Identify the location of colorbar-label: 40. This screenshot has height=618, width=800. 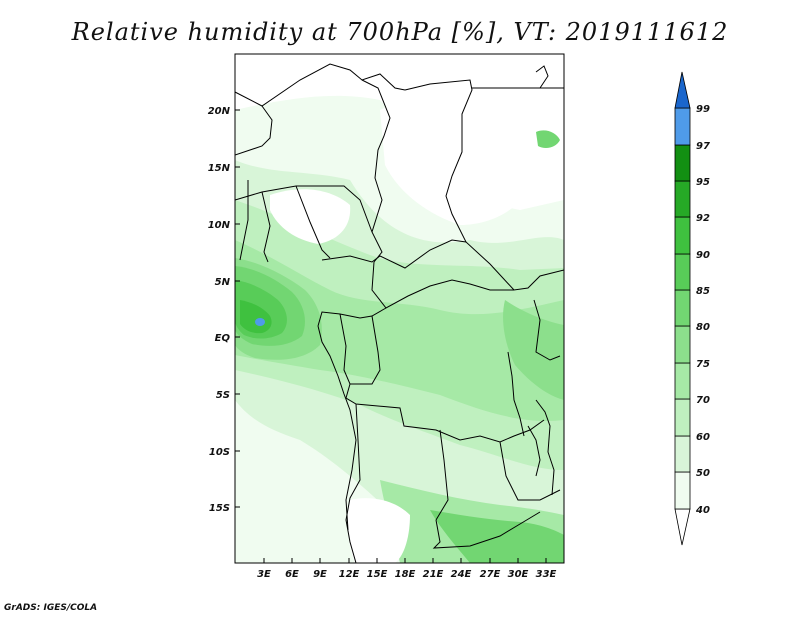
(702, 510).